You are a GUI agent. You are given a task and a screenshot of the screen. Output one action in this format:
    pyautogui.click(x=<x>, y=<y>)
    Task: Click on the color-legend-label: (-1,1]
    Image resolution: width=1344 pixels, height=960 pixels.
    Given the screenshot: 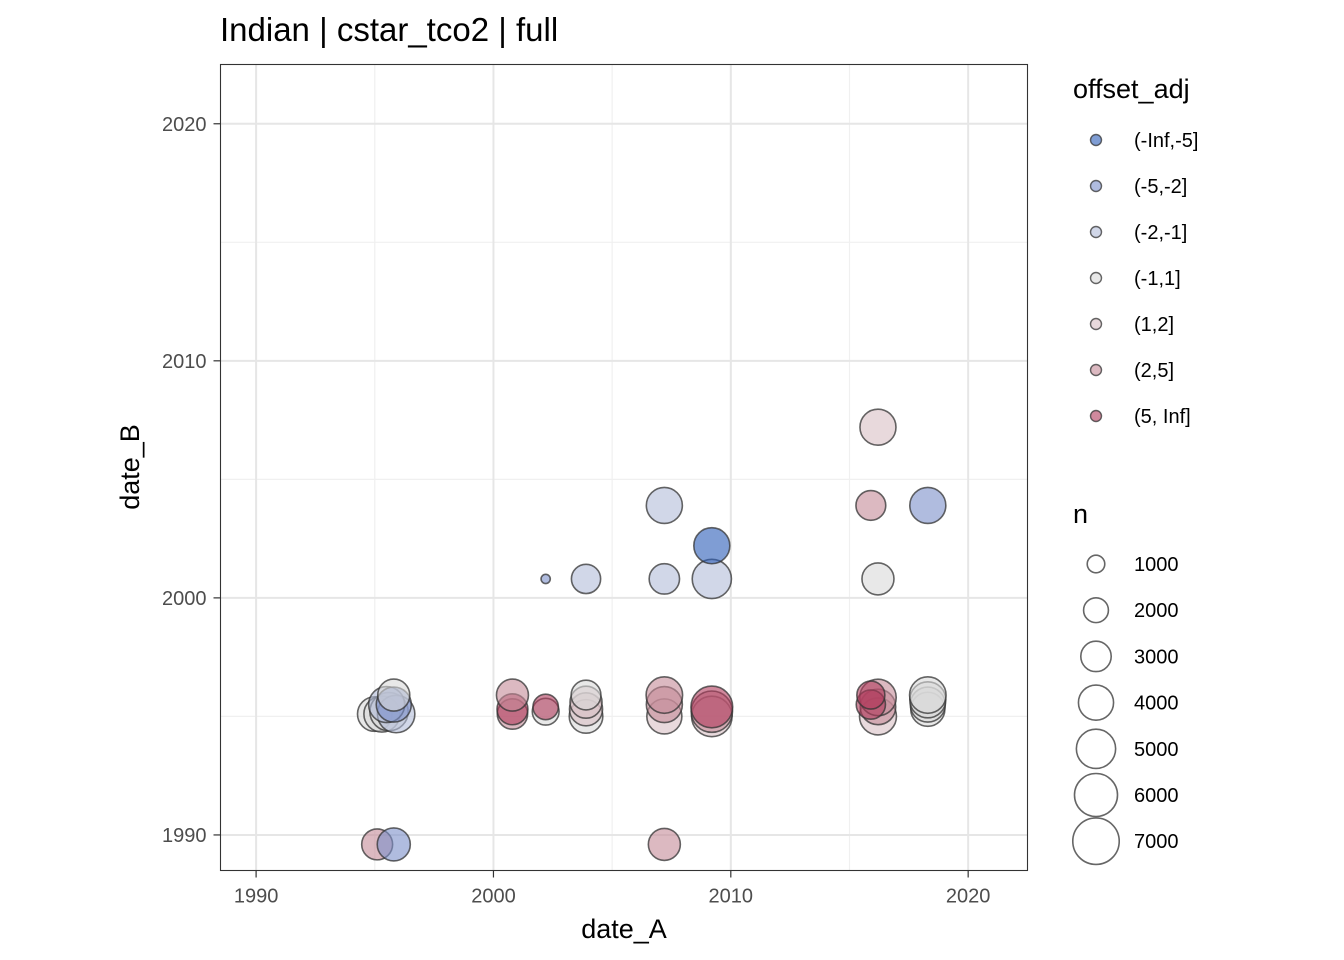 What is the action you would take?
    pyautogui.click(x=1157, y=279)
    